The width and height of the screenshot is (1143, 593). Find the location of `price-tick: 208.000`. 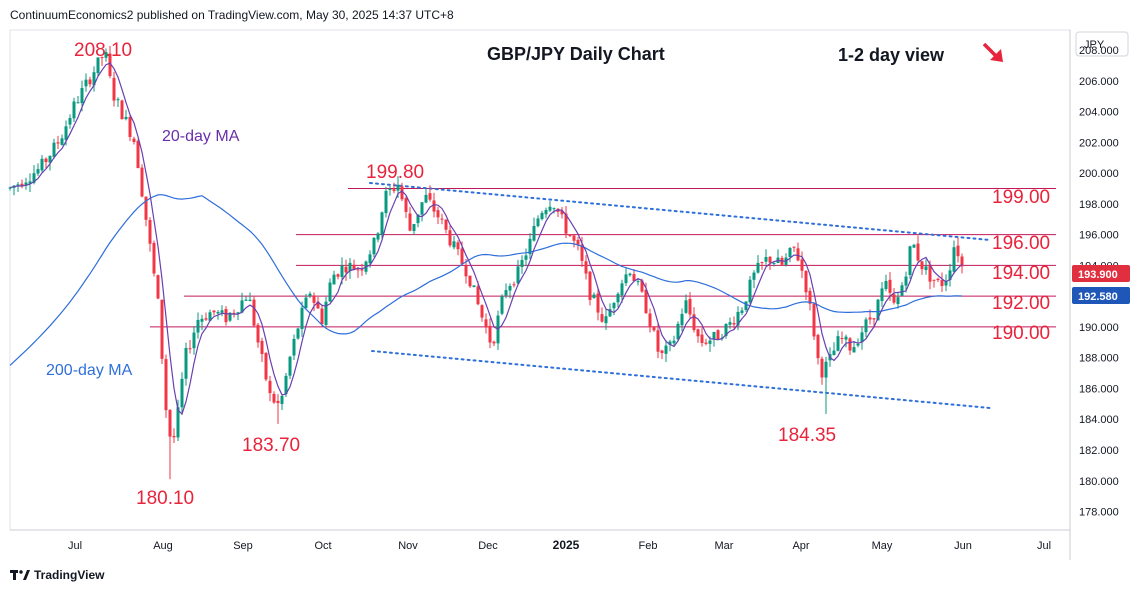

price-tick: 208.000 is located at coordinates (1099, 51).